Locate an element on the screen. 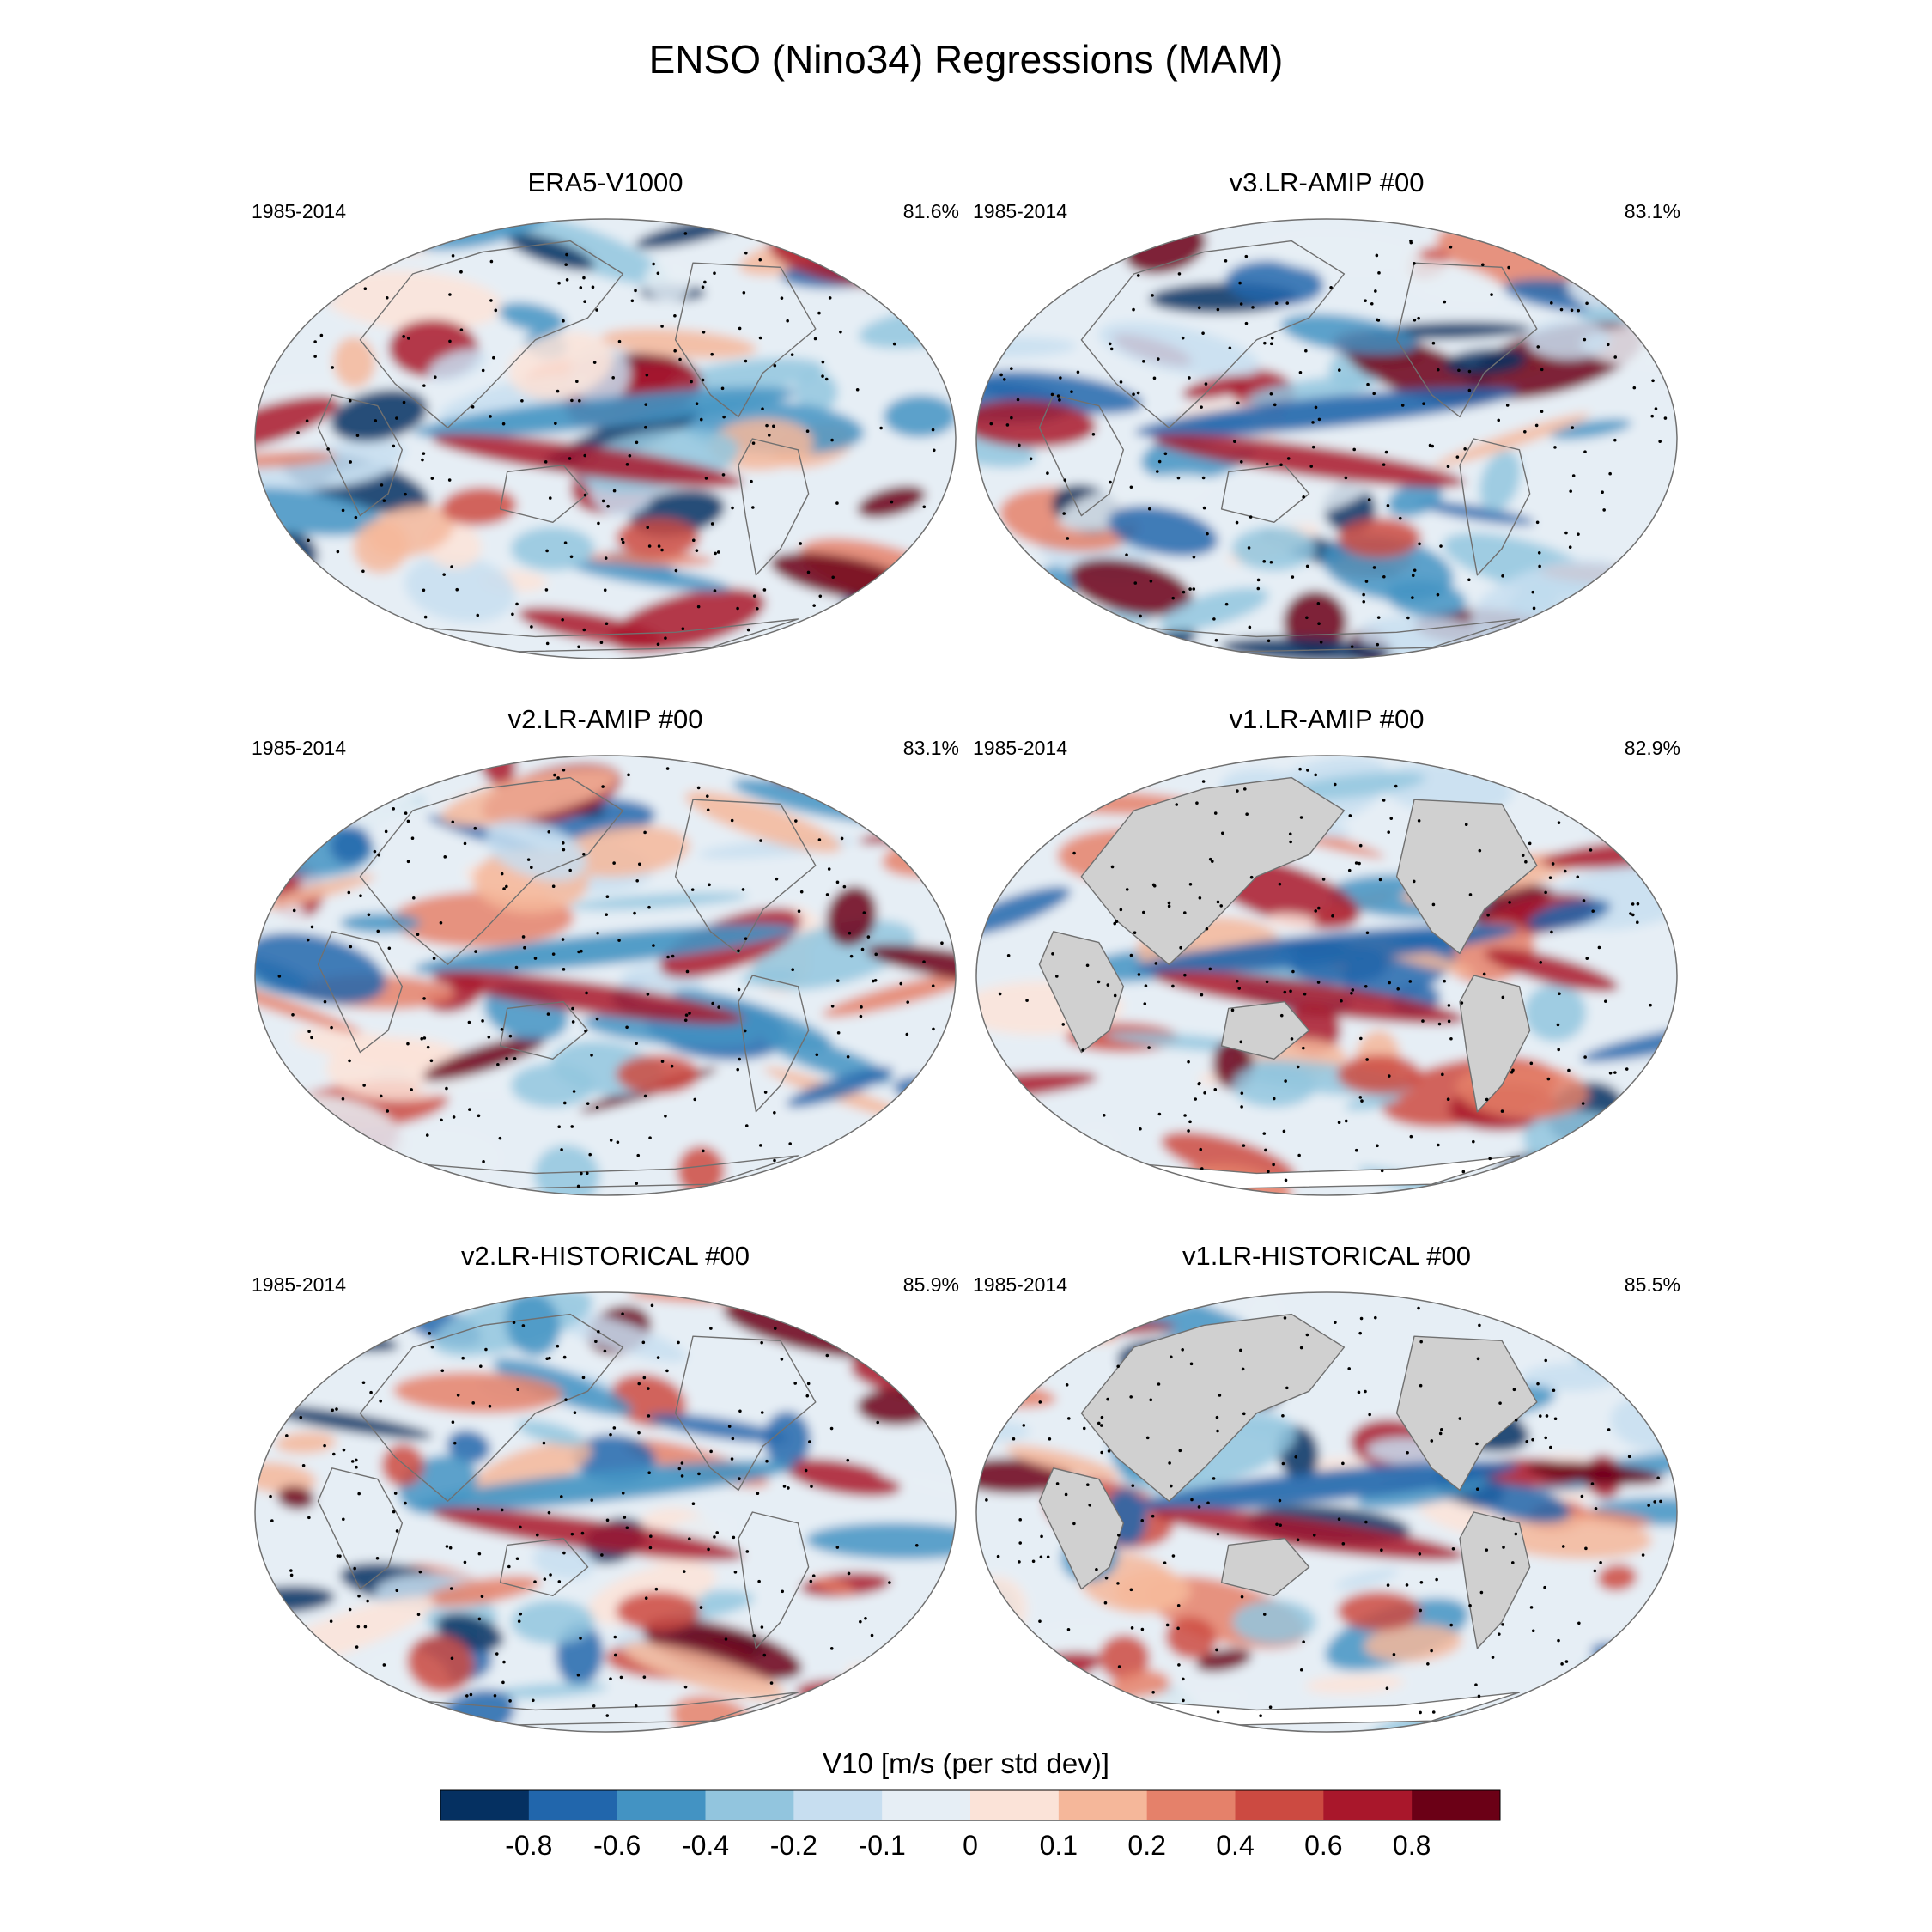 This screenshot has height=1932, width=1932. panel-pattern-correlation: 83.1% is located at coordinates (930, 748).